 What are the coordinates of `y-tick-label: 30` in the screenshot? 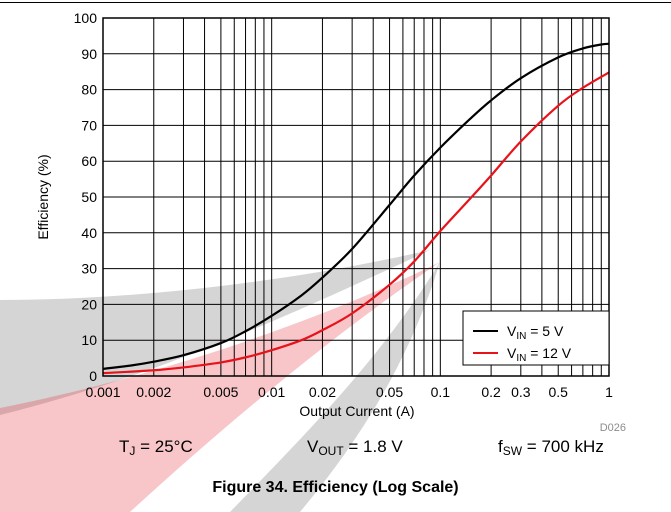 It's located at (89, 269).